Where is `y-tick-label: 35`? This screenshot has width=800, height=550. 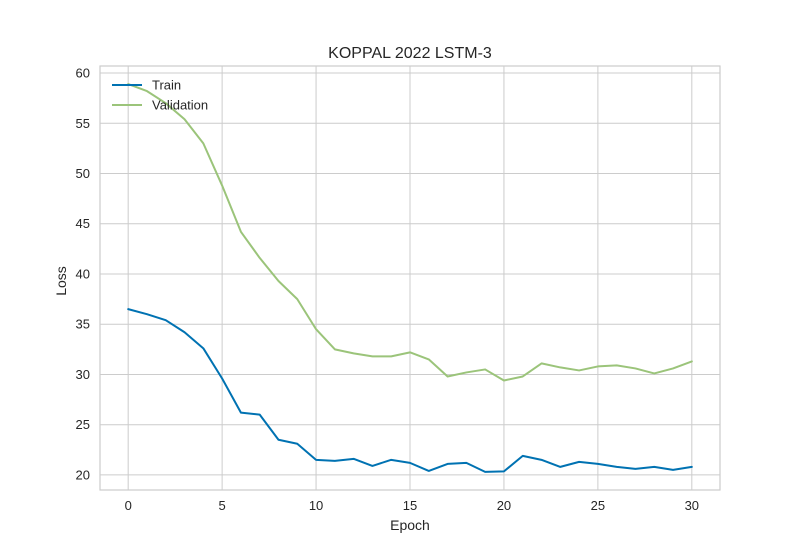
y-tick-label: 35 is located at coordinates (83, 324).